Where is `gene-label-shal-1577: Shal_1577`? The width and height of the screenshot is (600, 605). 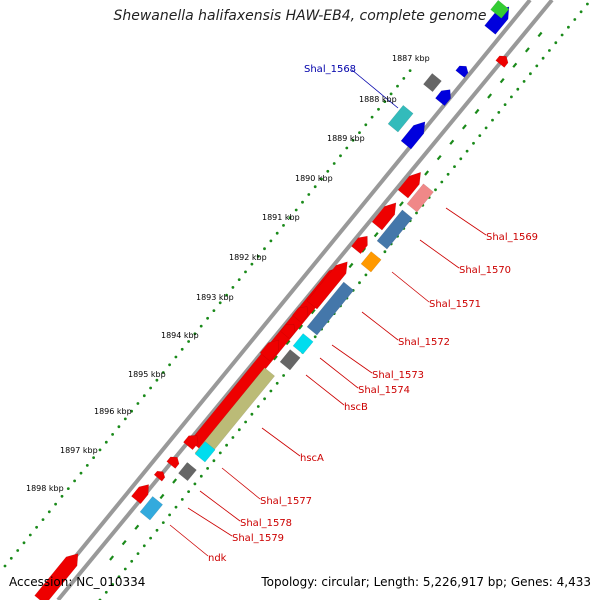
gene-label-shal-1577: Shal_1577 is located at coordinates (286, 501).